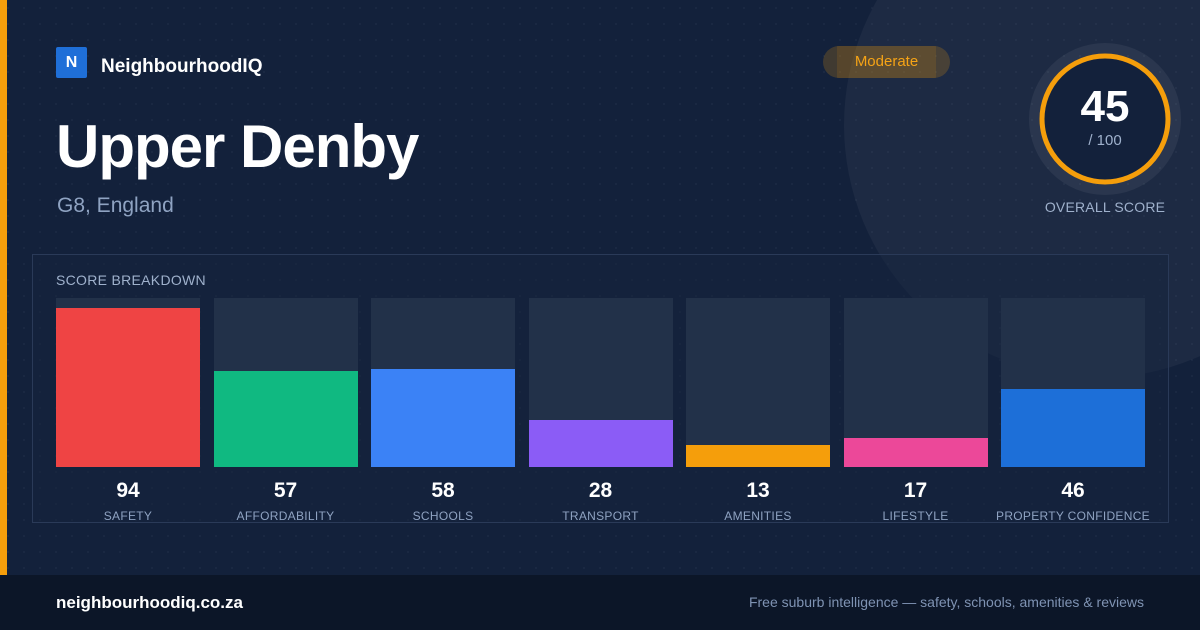  Describe the element at coordinates (237, 146) in the screenshot. I see `location-title: Upper Denby` at that location.